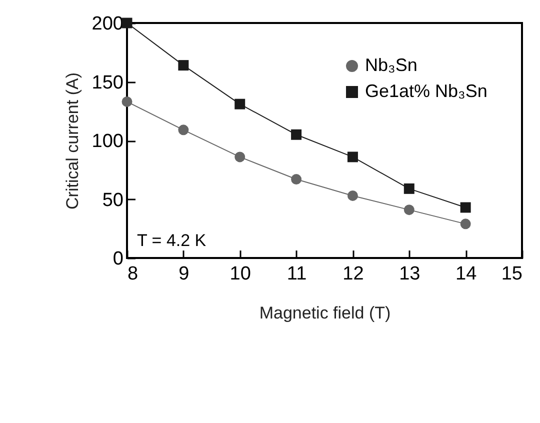 Image resolution: width=540 pixels, height=423 pixels. Describe the element at coordinates (133, 274) in the screenshot. I see `x-tick-label: 8` at that location.